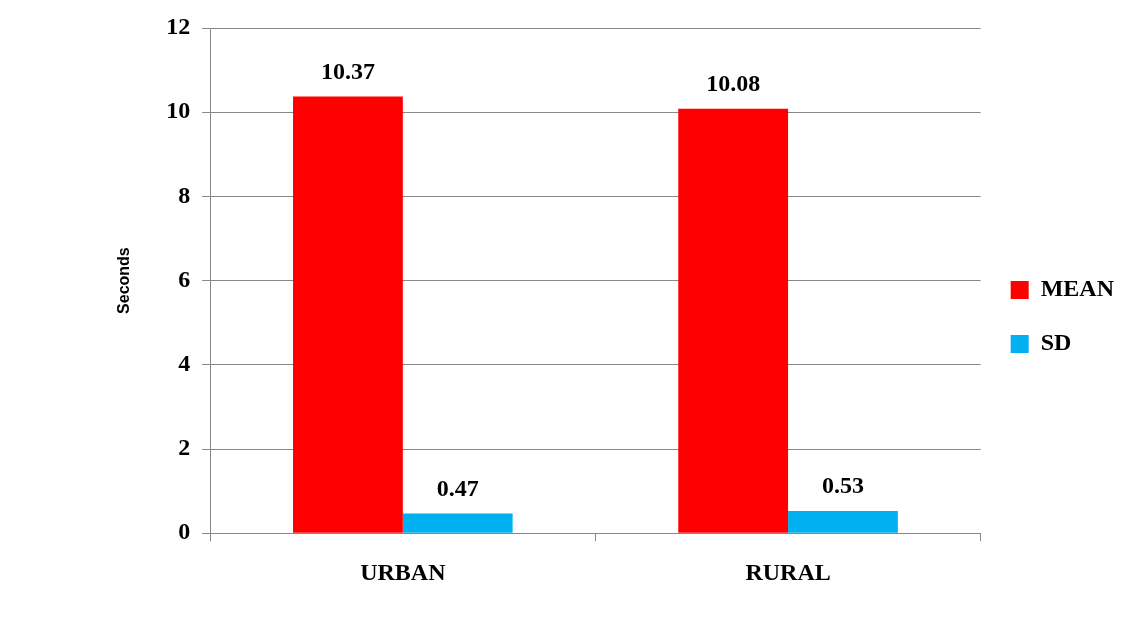 This screenshot has height=620, width=1144. Describe the element at coordinates (733, 83) in the screenshot. I see `data-label: 10.08` at that location.